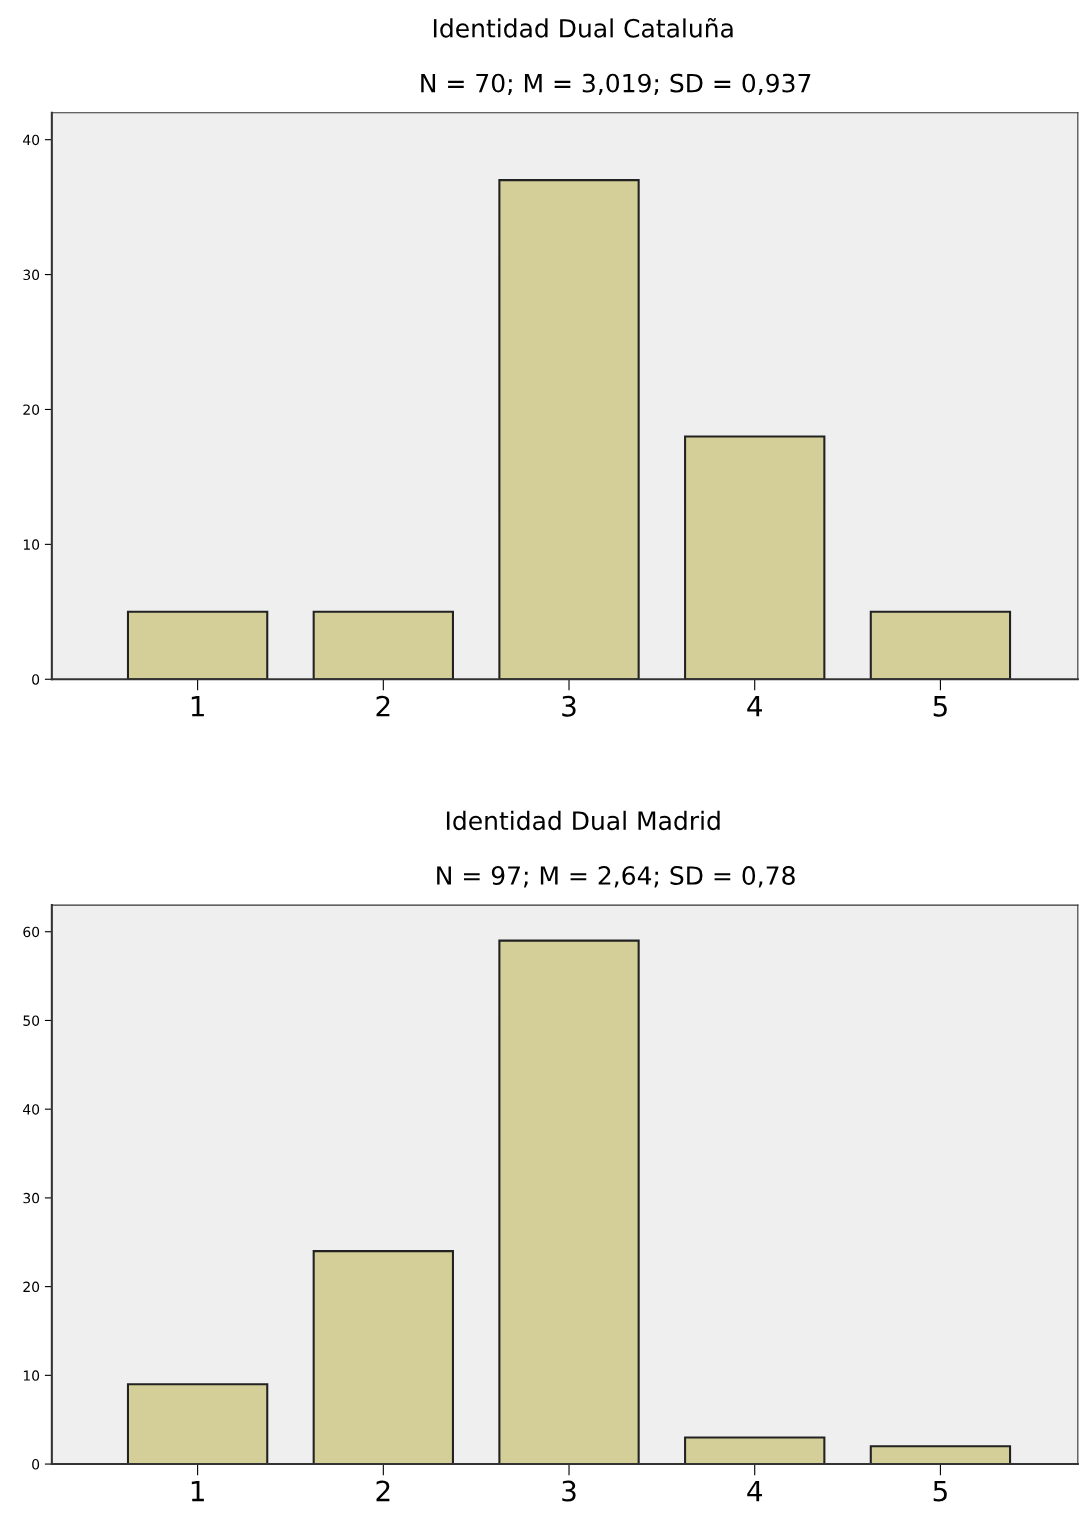  What do you see at coordinates (583, 820) in the screenshot?
I see `chart-title: Identidad Dual Madrid` at bounding box center [583, 820].